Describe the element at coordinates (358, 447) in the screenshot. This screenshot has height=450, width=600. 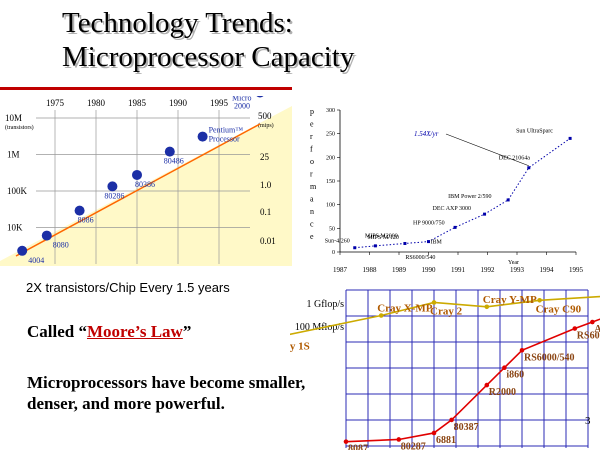
I see `flops-point-label: 8087` at that location.